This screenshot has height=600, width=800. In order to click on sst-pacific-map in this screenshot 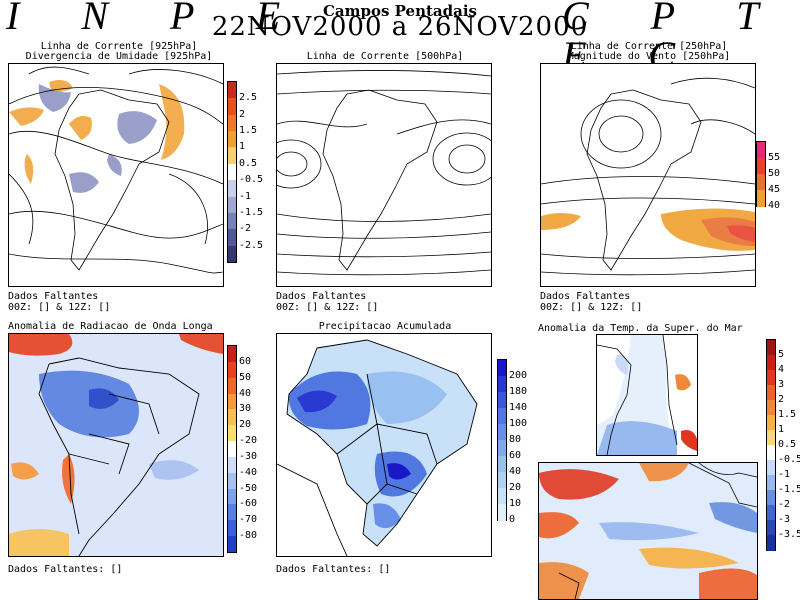, I will do `click(648, 531)`.